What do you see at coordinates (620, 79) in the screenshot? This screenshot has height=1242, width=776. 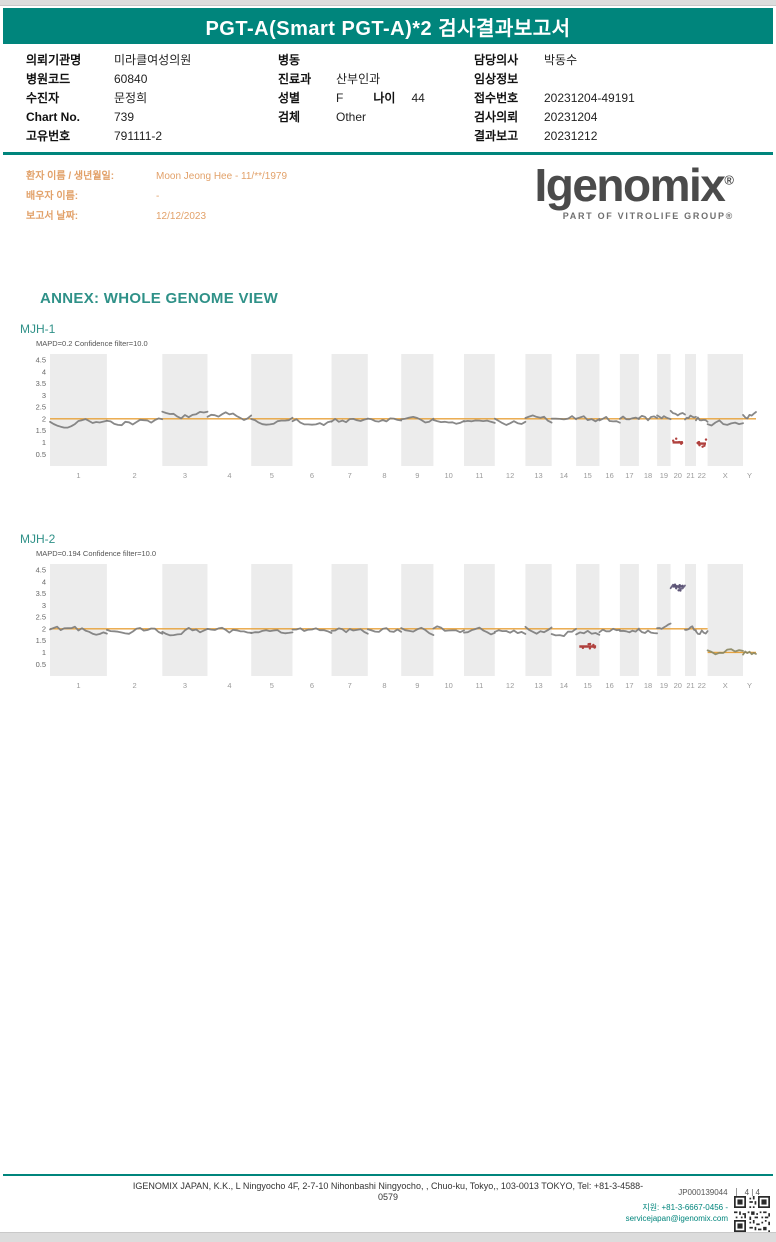 I see `field-row: 임상정보` at bounding box center [620, 79].